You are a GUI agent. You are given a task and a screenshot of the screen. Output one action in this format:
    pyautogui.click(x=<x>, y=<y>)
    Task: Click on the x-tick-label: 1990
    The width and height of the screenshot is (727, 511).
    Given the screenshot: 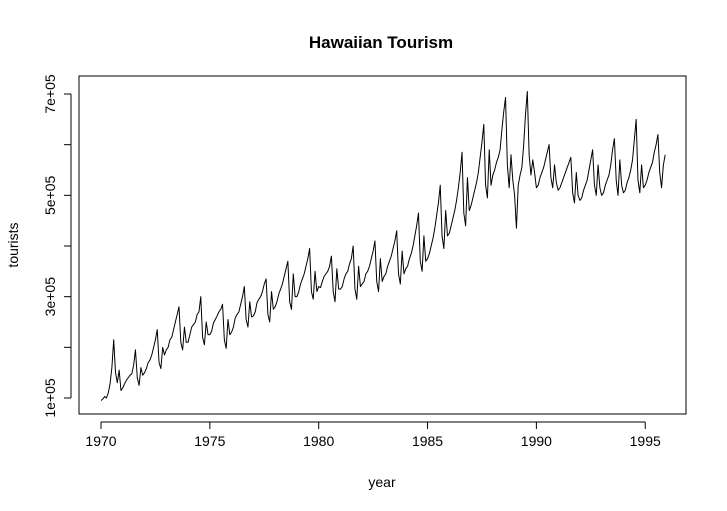 What is the action you would take?
    pyautogui.click(x=536, y=441)
    